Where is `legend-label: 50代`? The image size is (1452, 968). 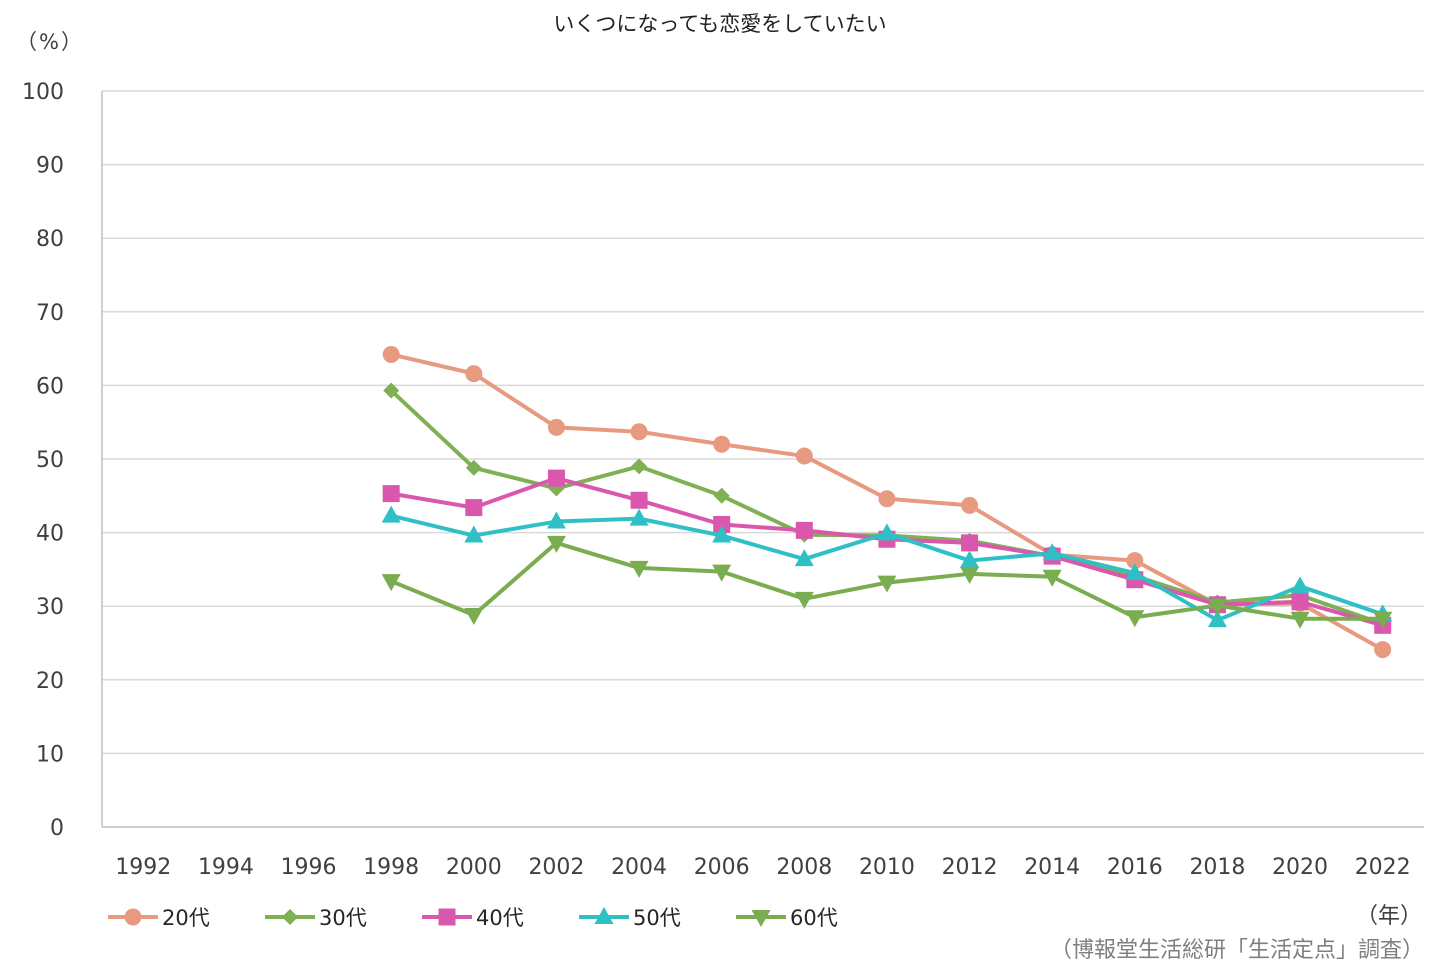
legend-label: 50代 is located at coordinates (657, 918).